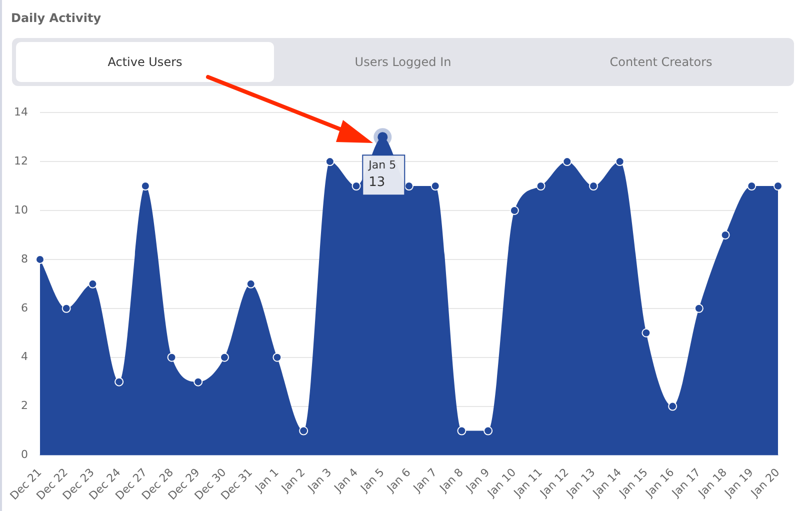 The height and width of the screenshot is (511, 800). What do you see at coordinates (451, 481) in the screenshot?
I see `x-tick-label: Jan 8` at bounding box center [451, 481].